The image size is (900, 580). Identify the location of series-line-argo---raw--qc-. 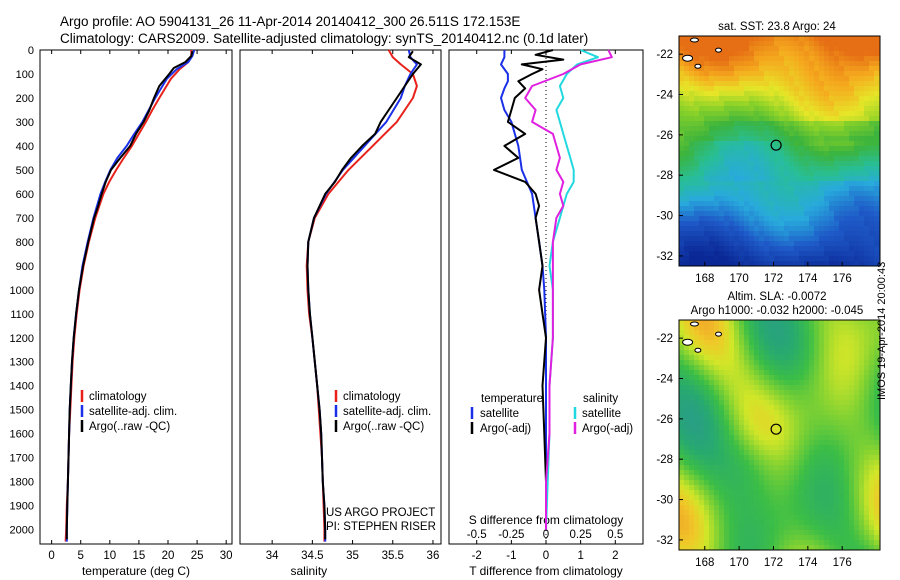
(364, 295).